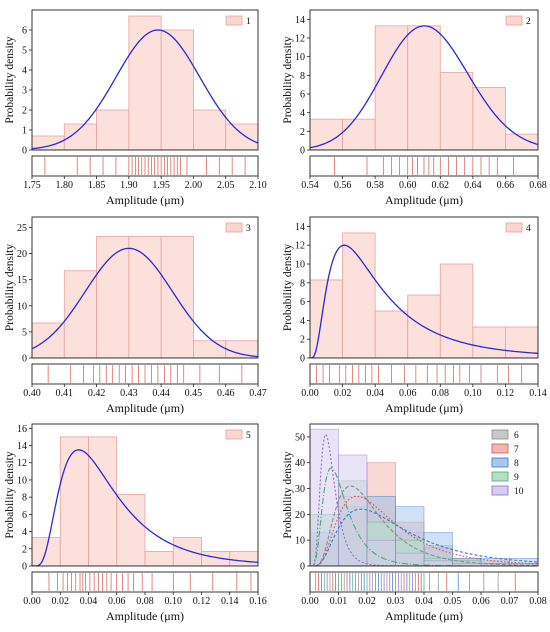 The width and height of the screenshot is (550, 632). What do you see at coordinates (248, 436) in the screenshot?
I see `legend-label: 5` at bounding box center [248, 436].